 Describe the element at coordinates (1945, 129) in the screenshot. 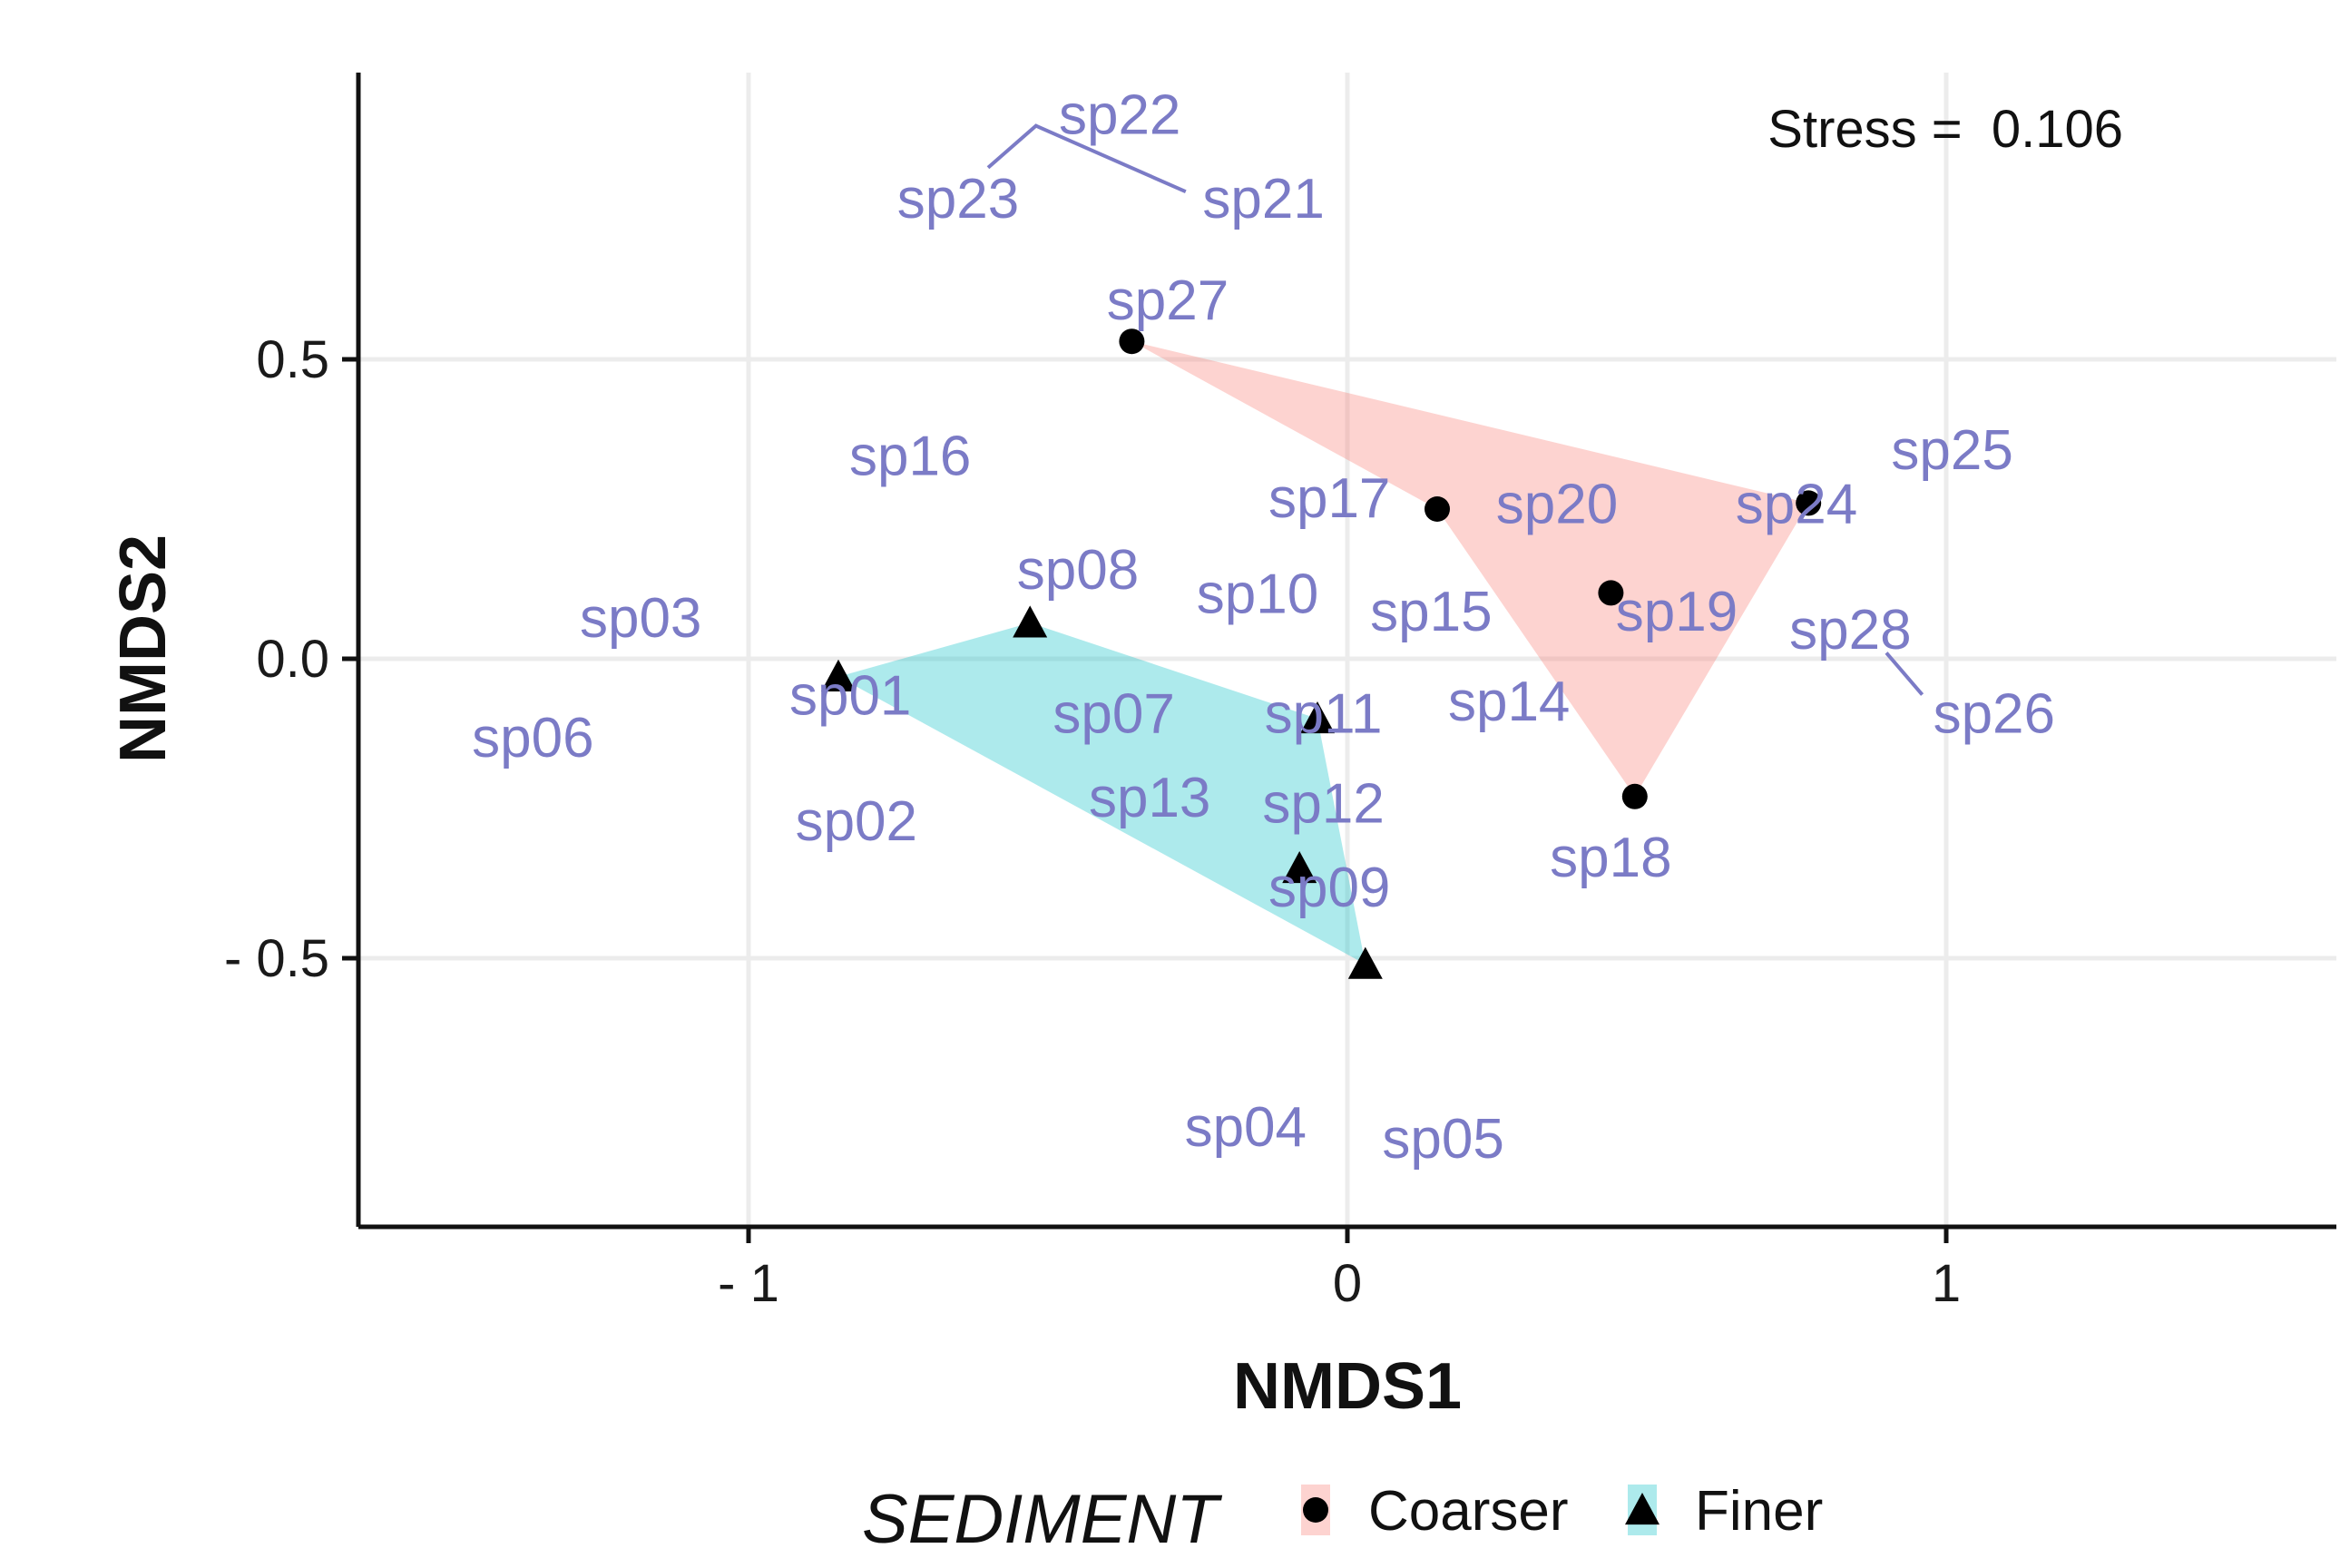

I see `stress-annotation: Stress = 0.106` at that location.